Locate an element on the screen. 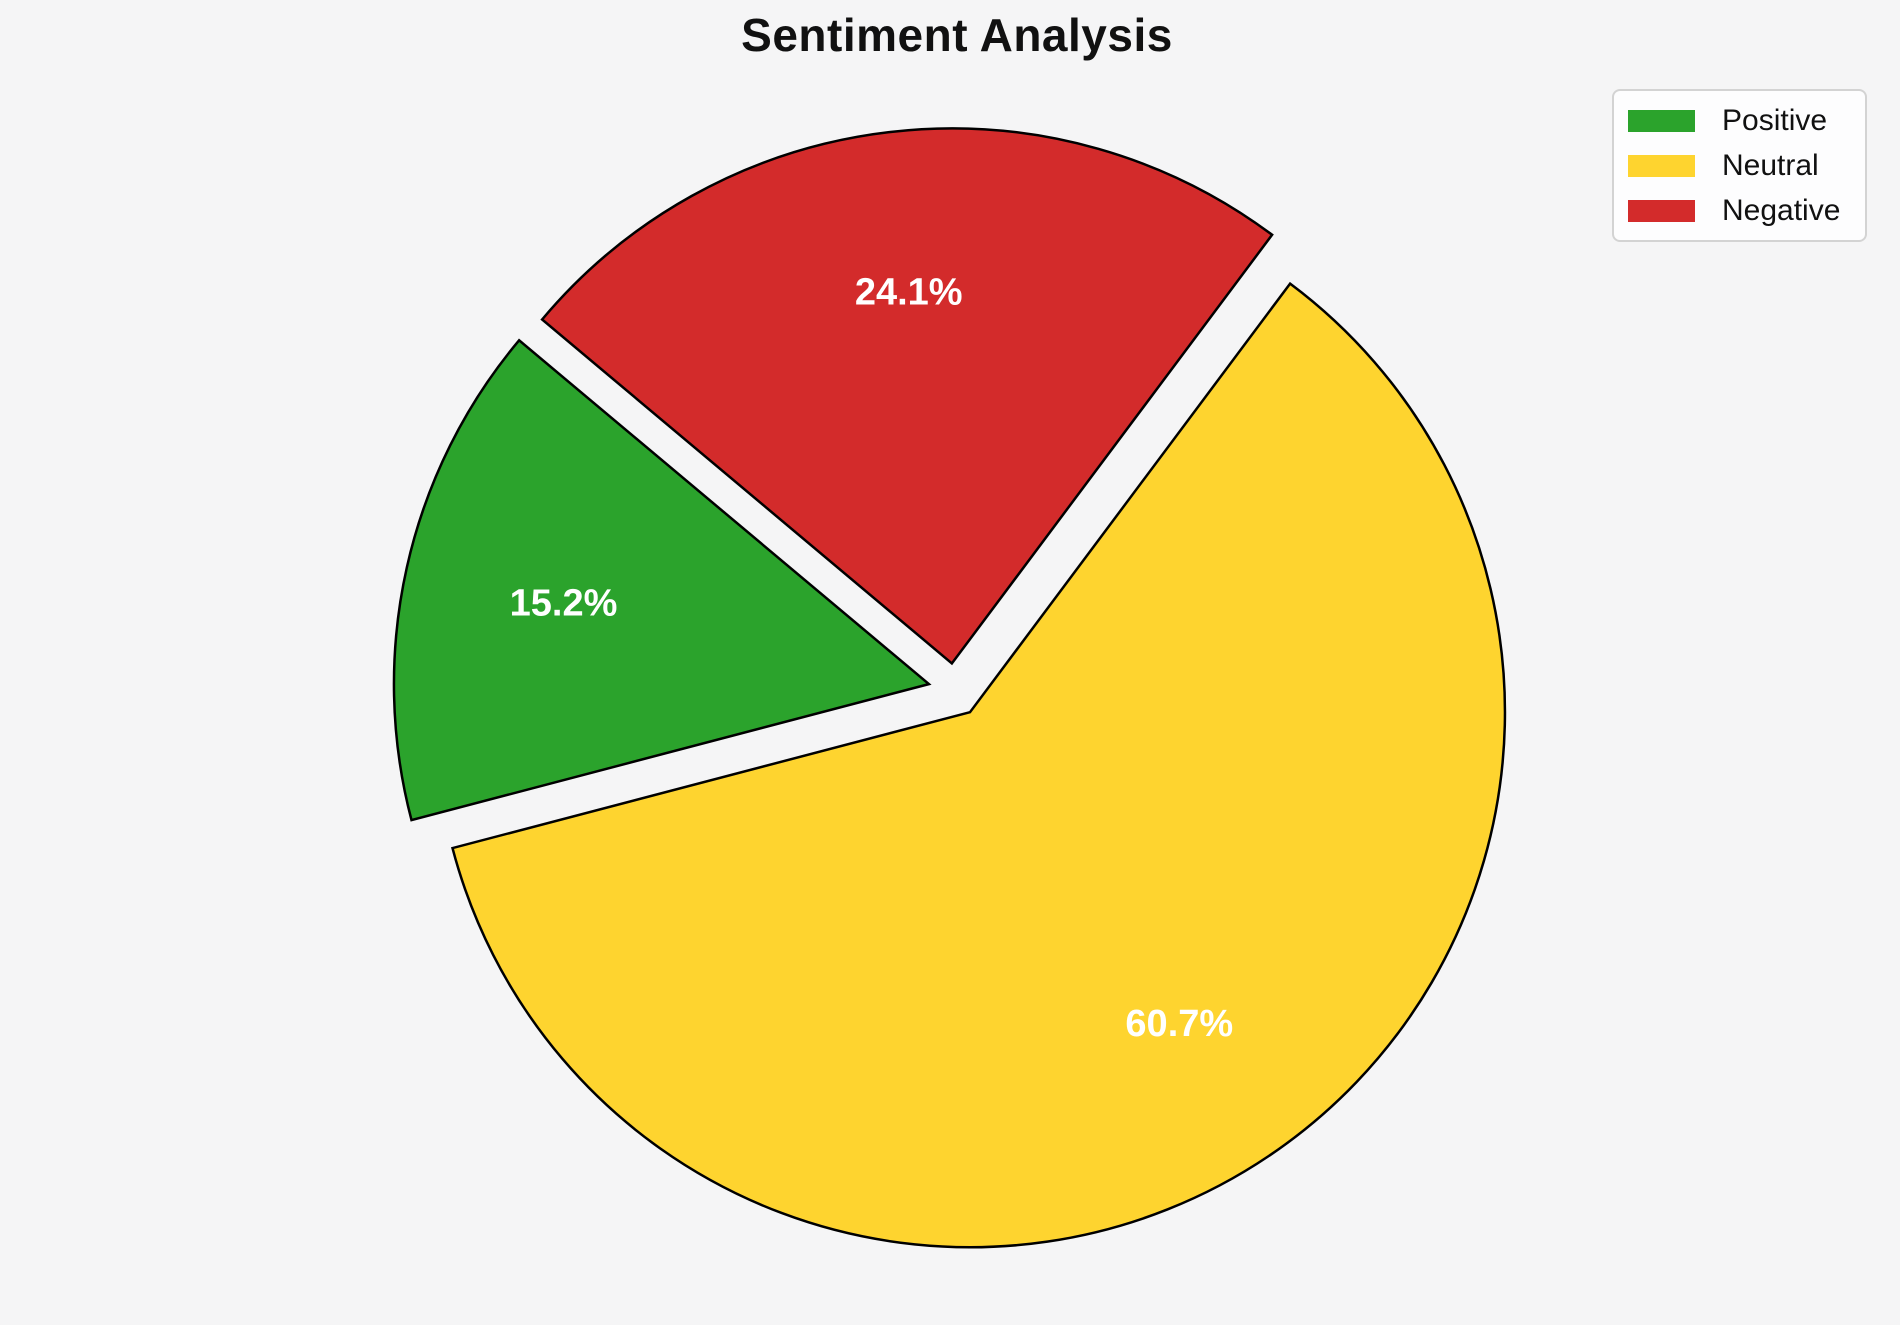 This screenshot has height=1325, width=1900. legend-item-positive: Positive is located at coordinates (1739, 120).